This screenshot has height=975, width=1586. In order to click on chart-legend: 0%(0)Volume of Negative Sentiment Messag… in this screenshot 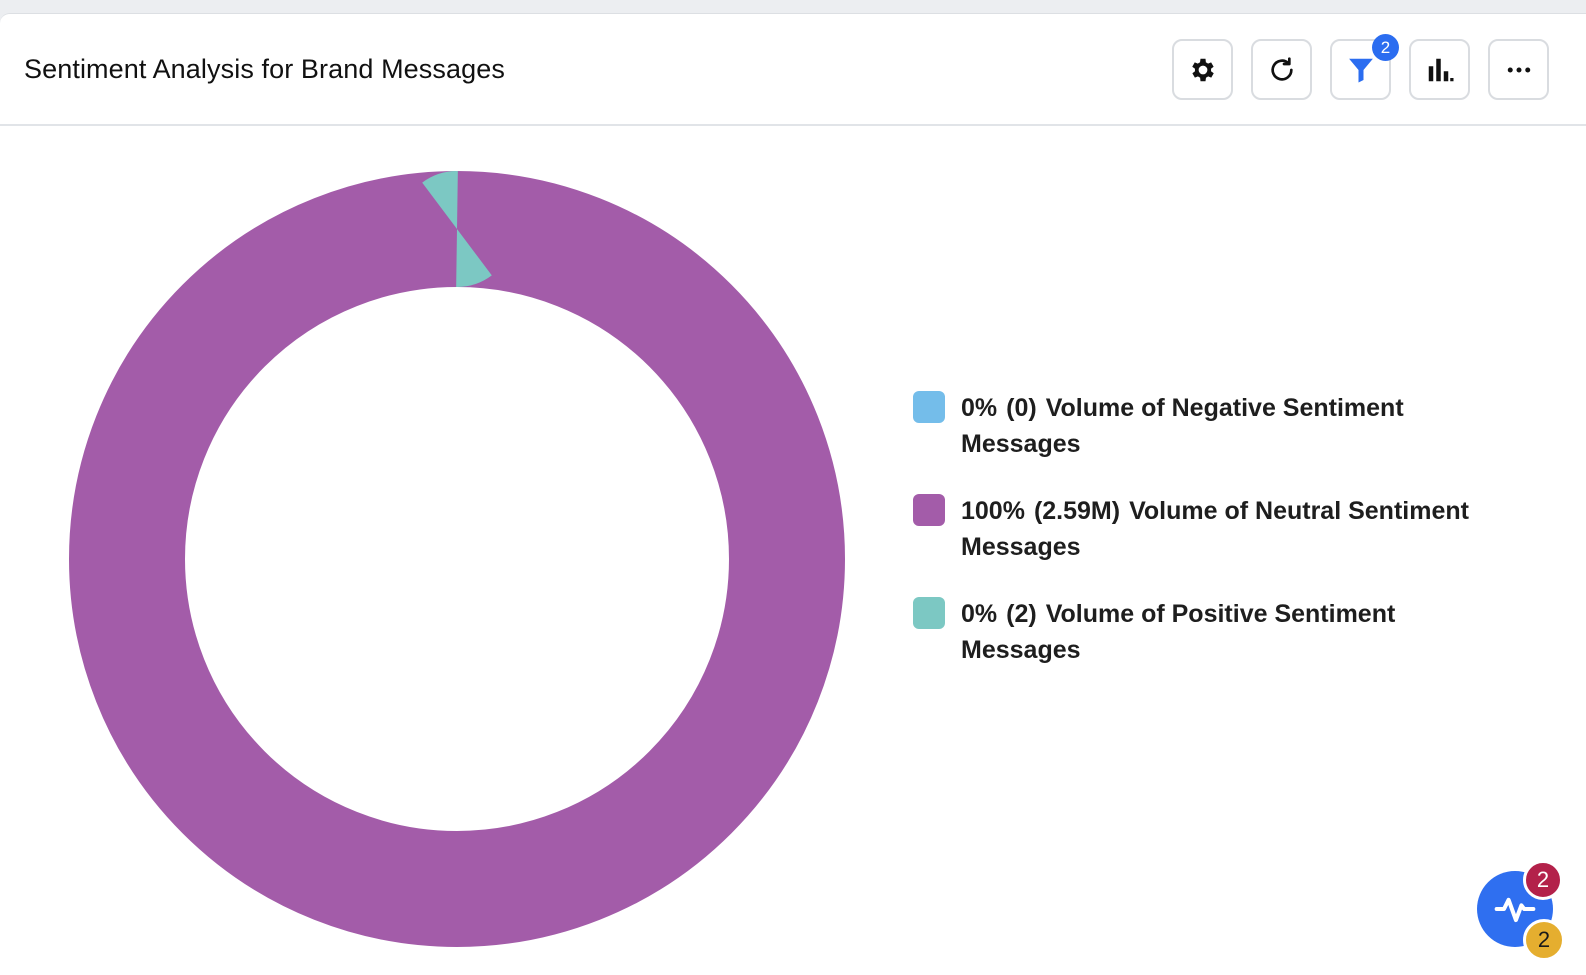, I will do `click(1193, 544)`.